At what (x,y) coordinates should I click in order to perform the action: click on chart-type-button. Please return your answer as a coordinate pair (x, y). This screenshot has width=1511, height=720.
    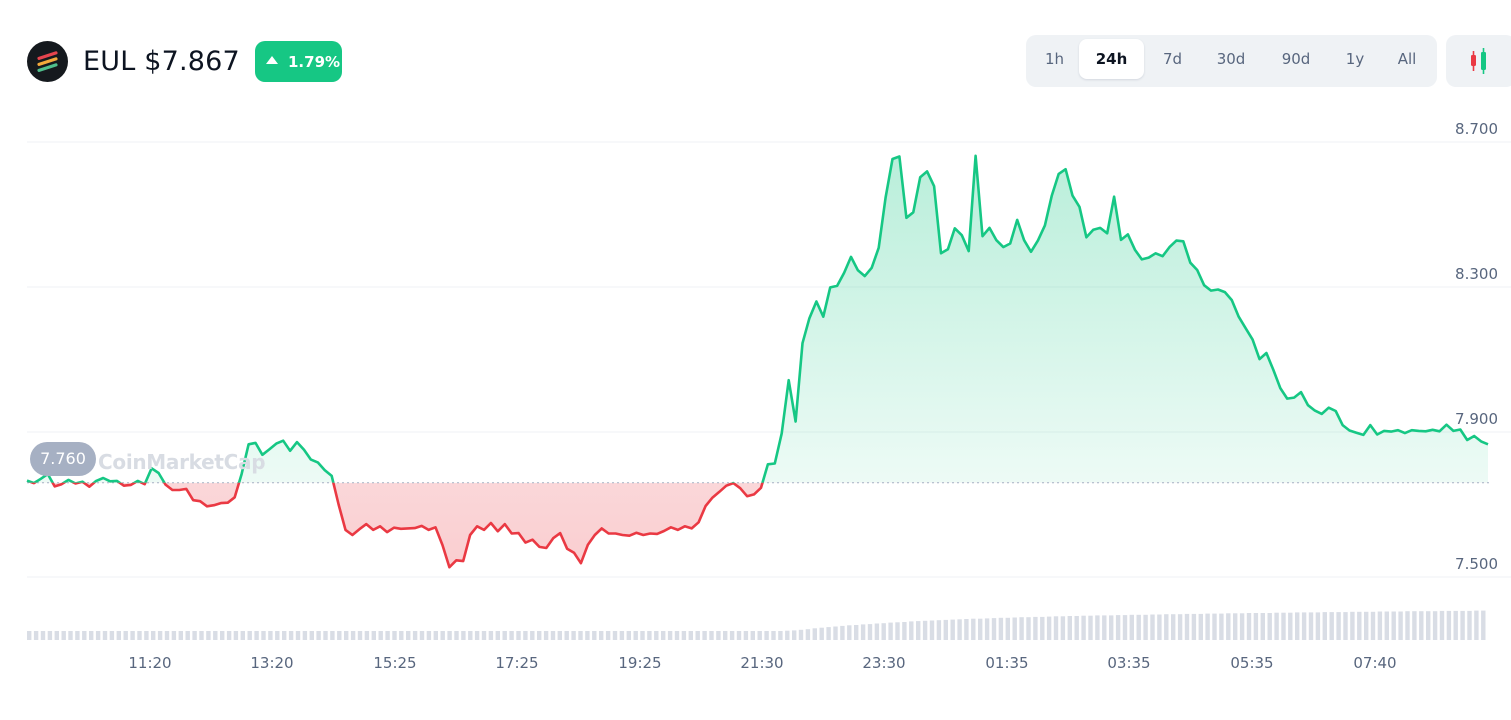
    Looking at the image, I should click on (1478, 61).